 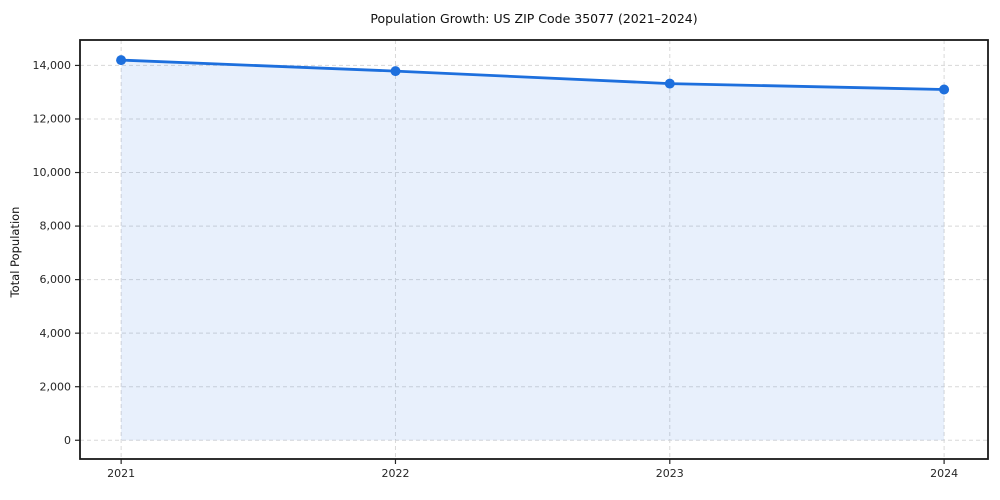 What do you see at coordinates (670, 473) in the screenshot?
I see `x-tick-label: 2023` at bounding box center [670, 473].